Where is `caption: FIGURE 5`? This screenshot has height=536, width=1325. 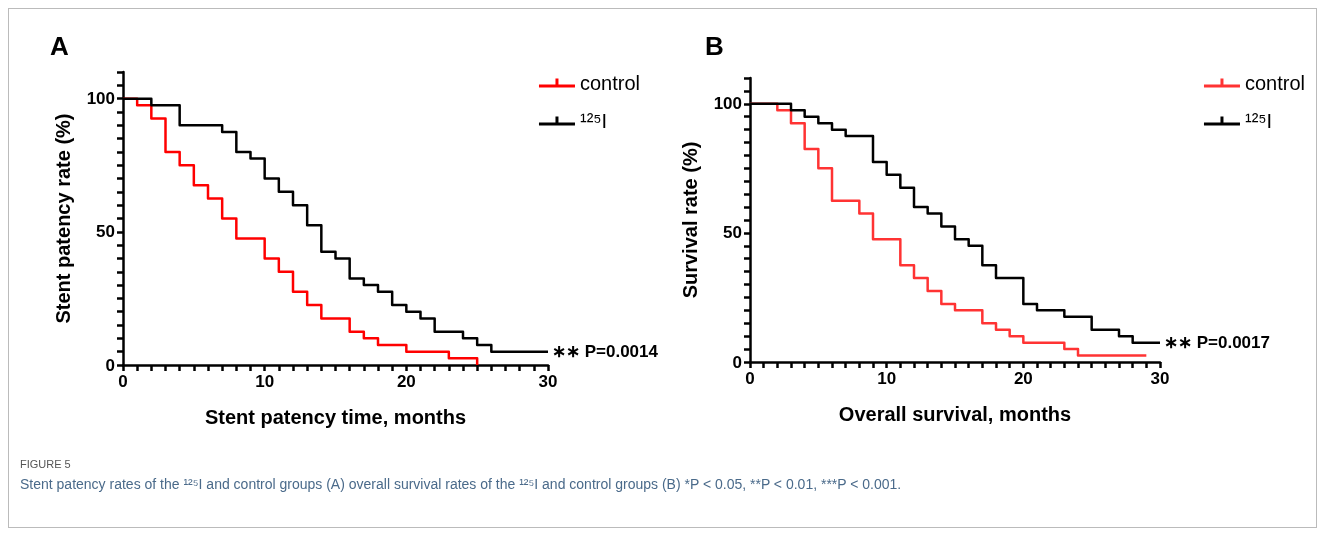
caption: FIGURE 5 is located at coordinates (46, 464).